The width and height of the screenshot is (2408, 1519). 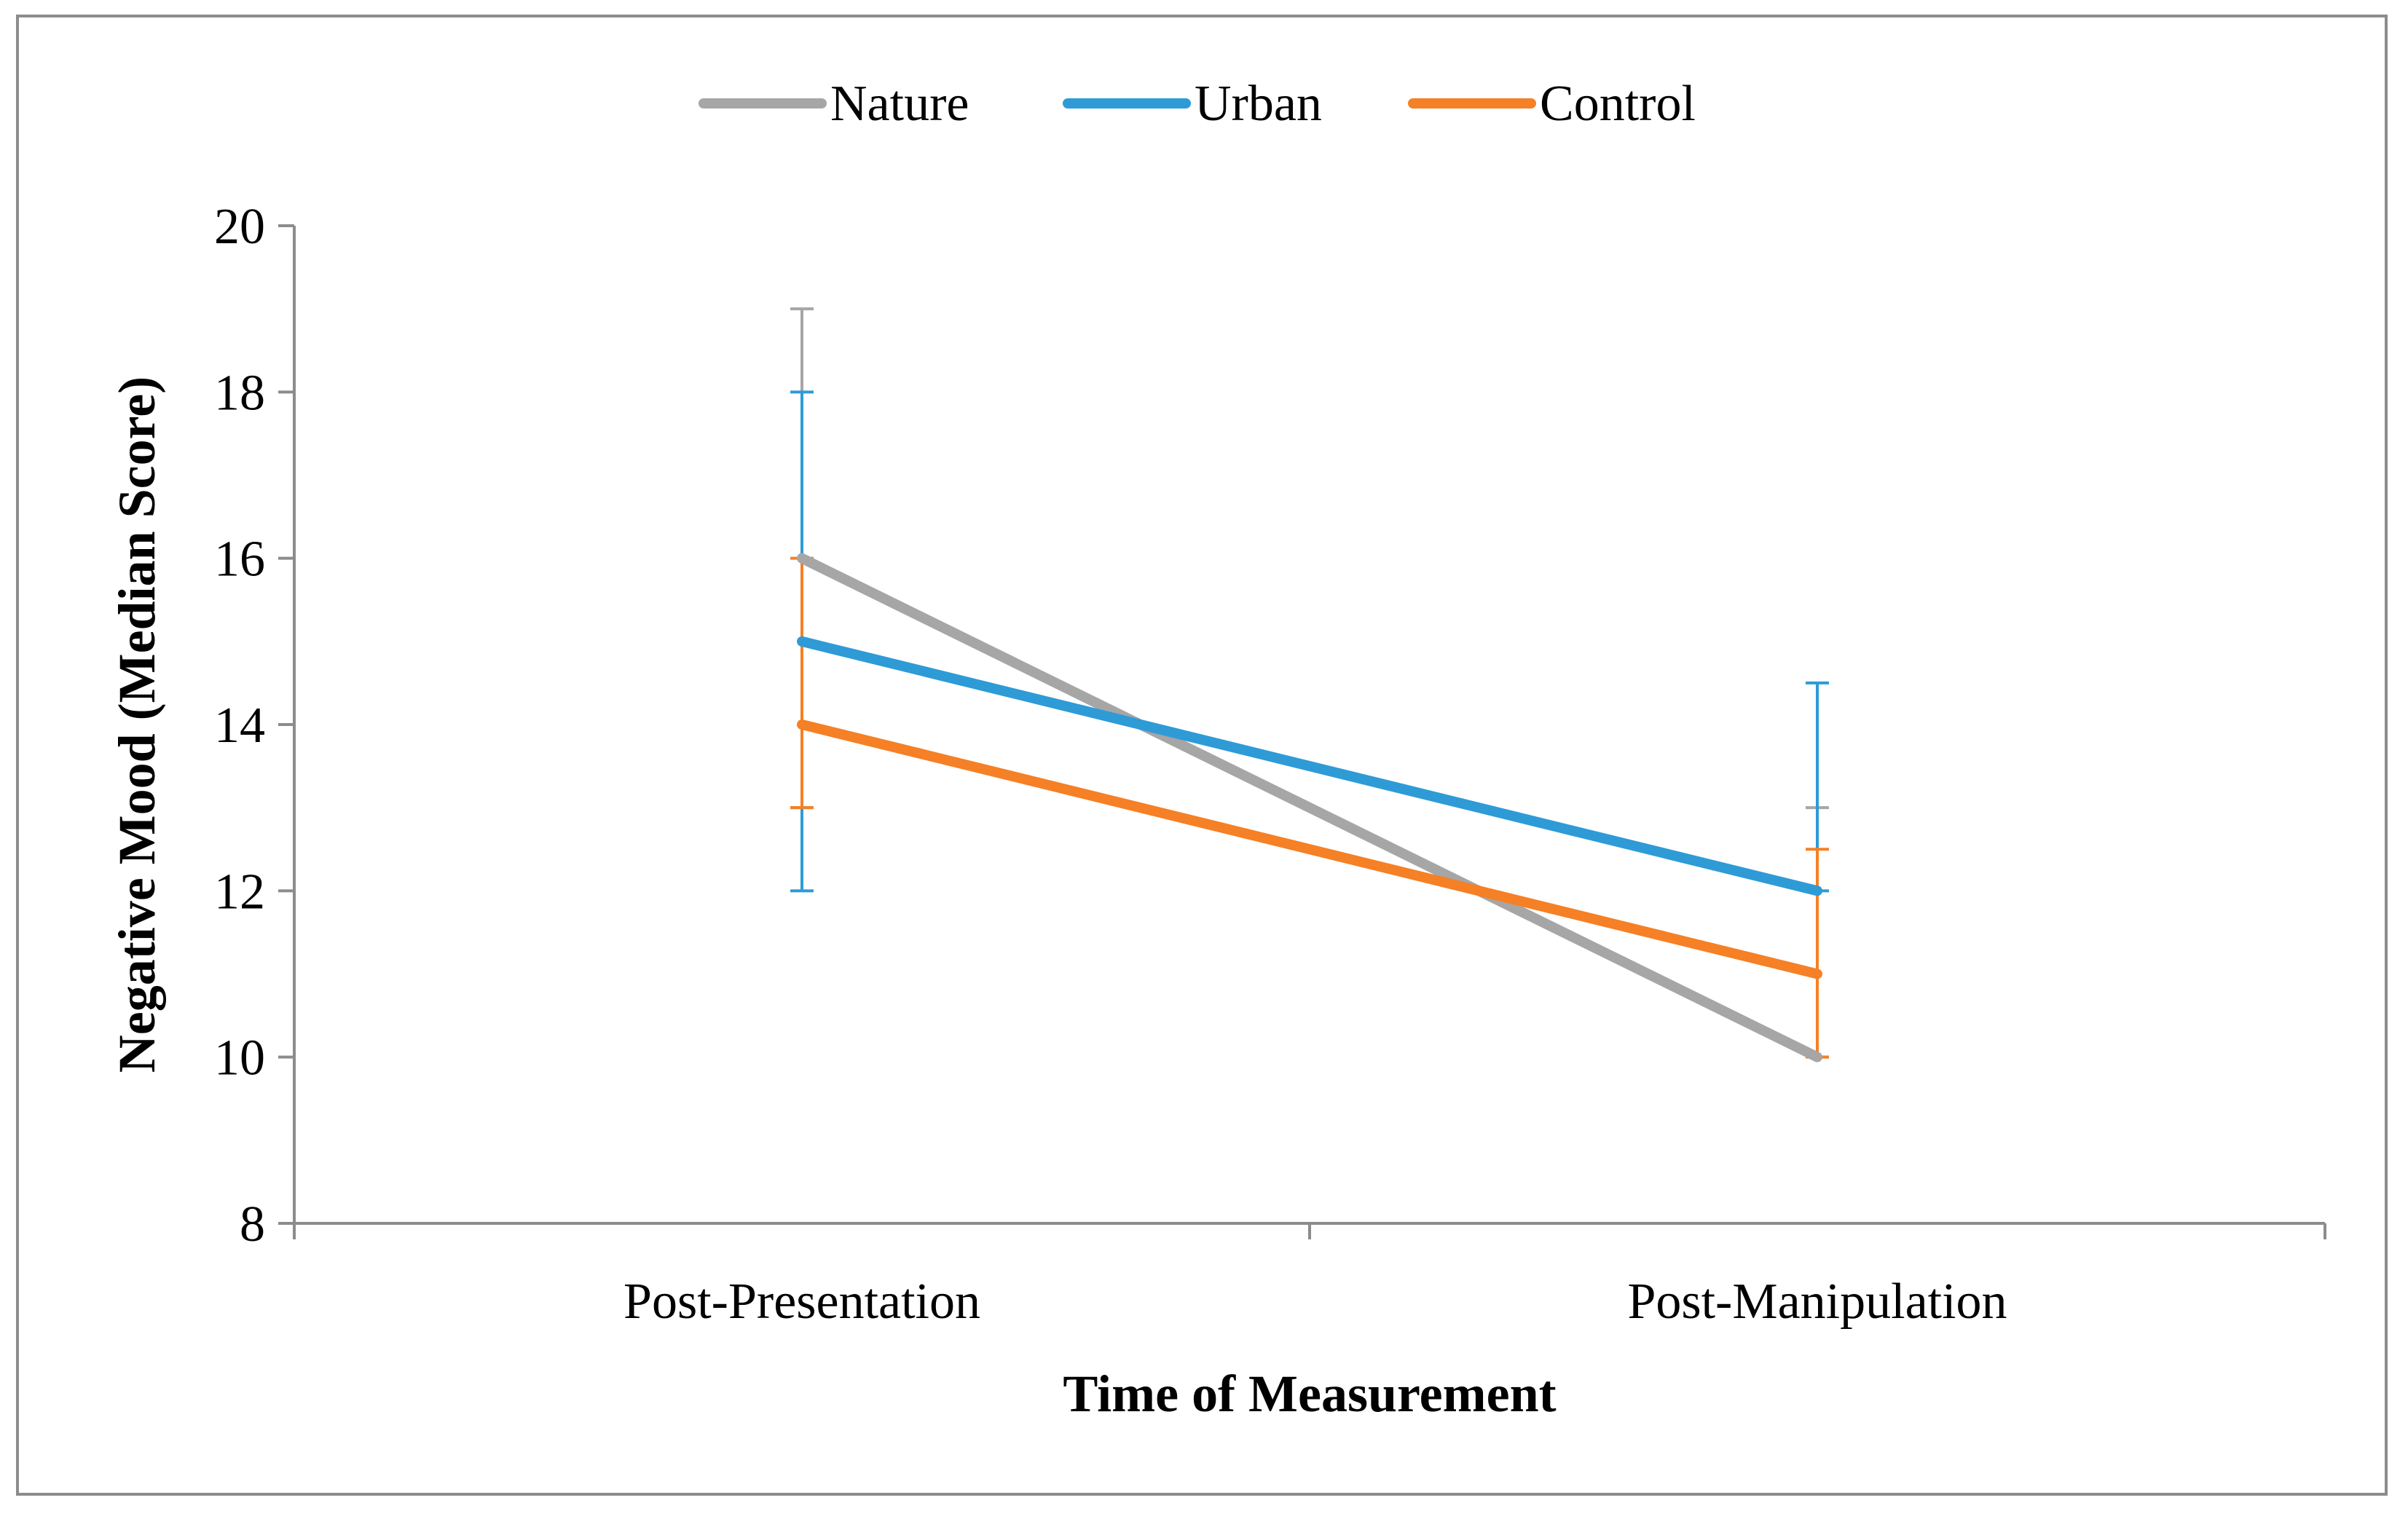 I want to click on legend-label-urban: Urban, so click(x=1258, y=104).